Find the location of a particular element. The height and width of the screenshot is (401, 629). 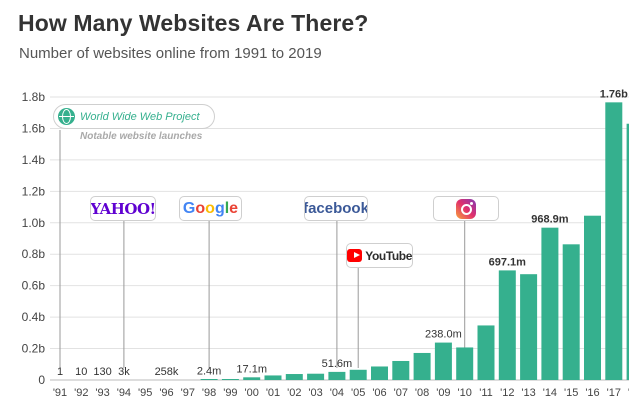

data-label: 51.6m is located at coordinates (337, 364).